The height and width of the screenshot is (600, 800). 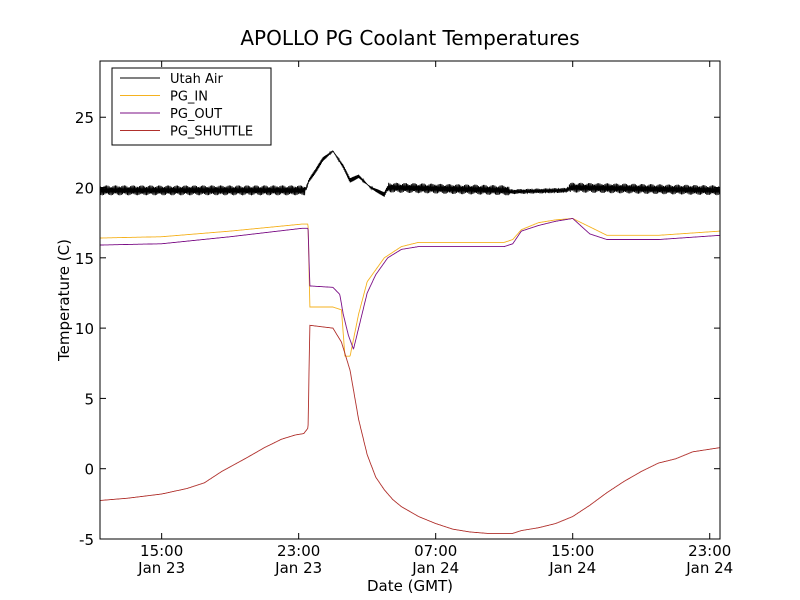 I want to click on y-tick-label: 15, so click(x=84, y=259).